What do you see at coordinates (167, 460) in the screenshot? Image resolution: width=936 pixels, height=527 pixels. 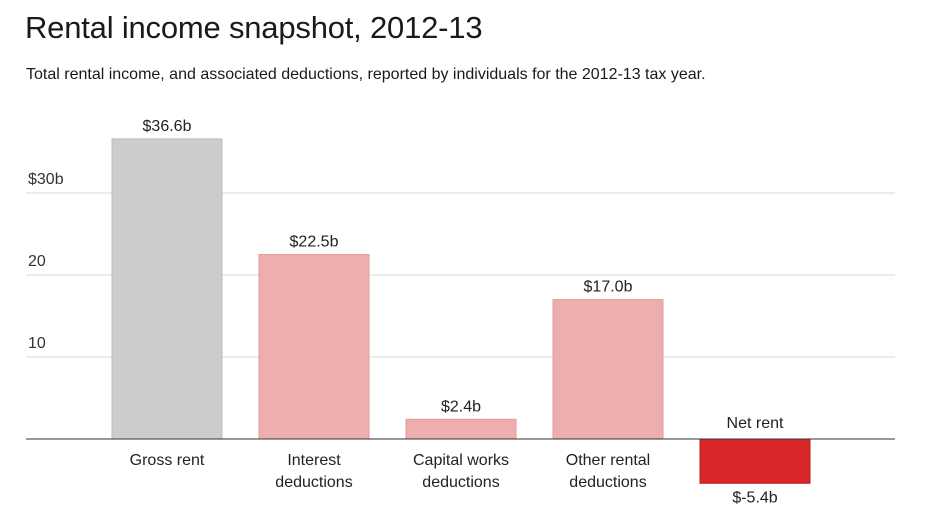 I see `category-label: Gross rent` at bounding box center [167, 460].